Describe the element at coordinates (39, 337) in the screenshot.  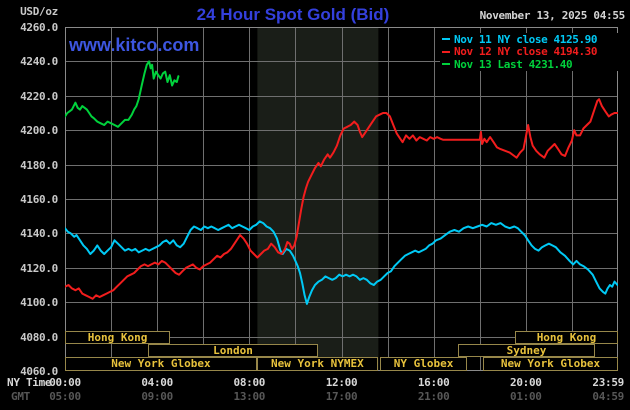
I see `y-tick-label: 4080.0` at that location.